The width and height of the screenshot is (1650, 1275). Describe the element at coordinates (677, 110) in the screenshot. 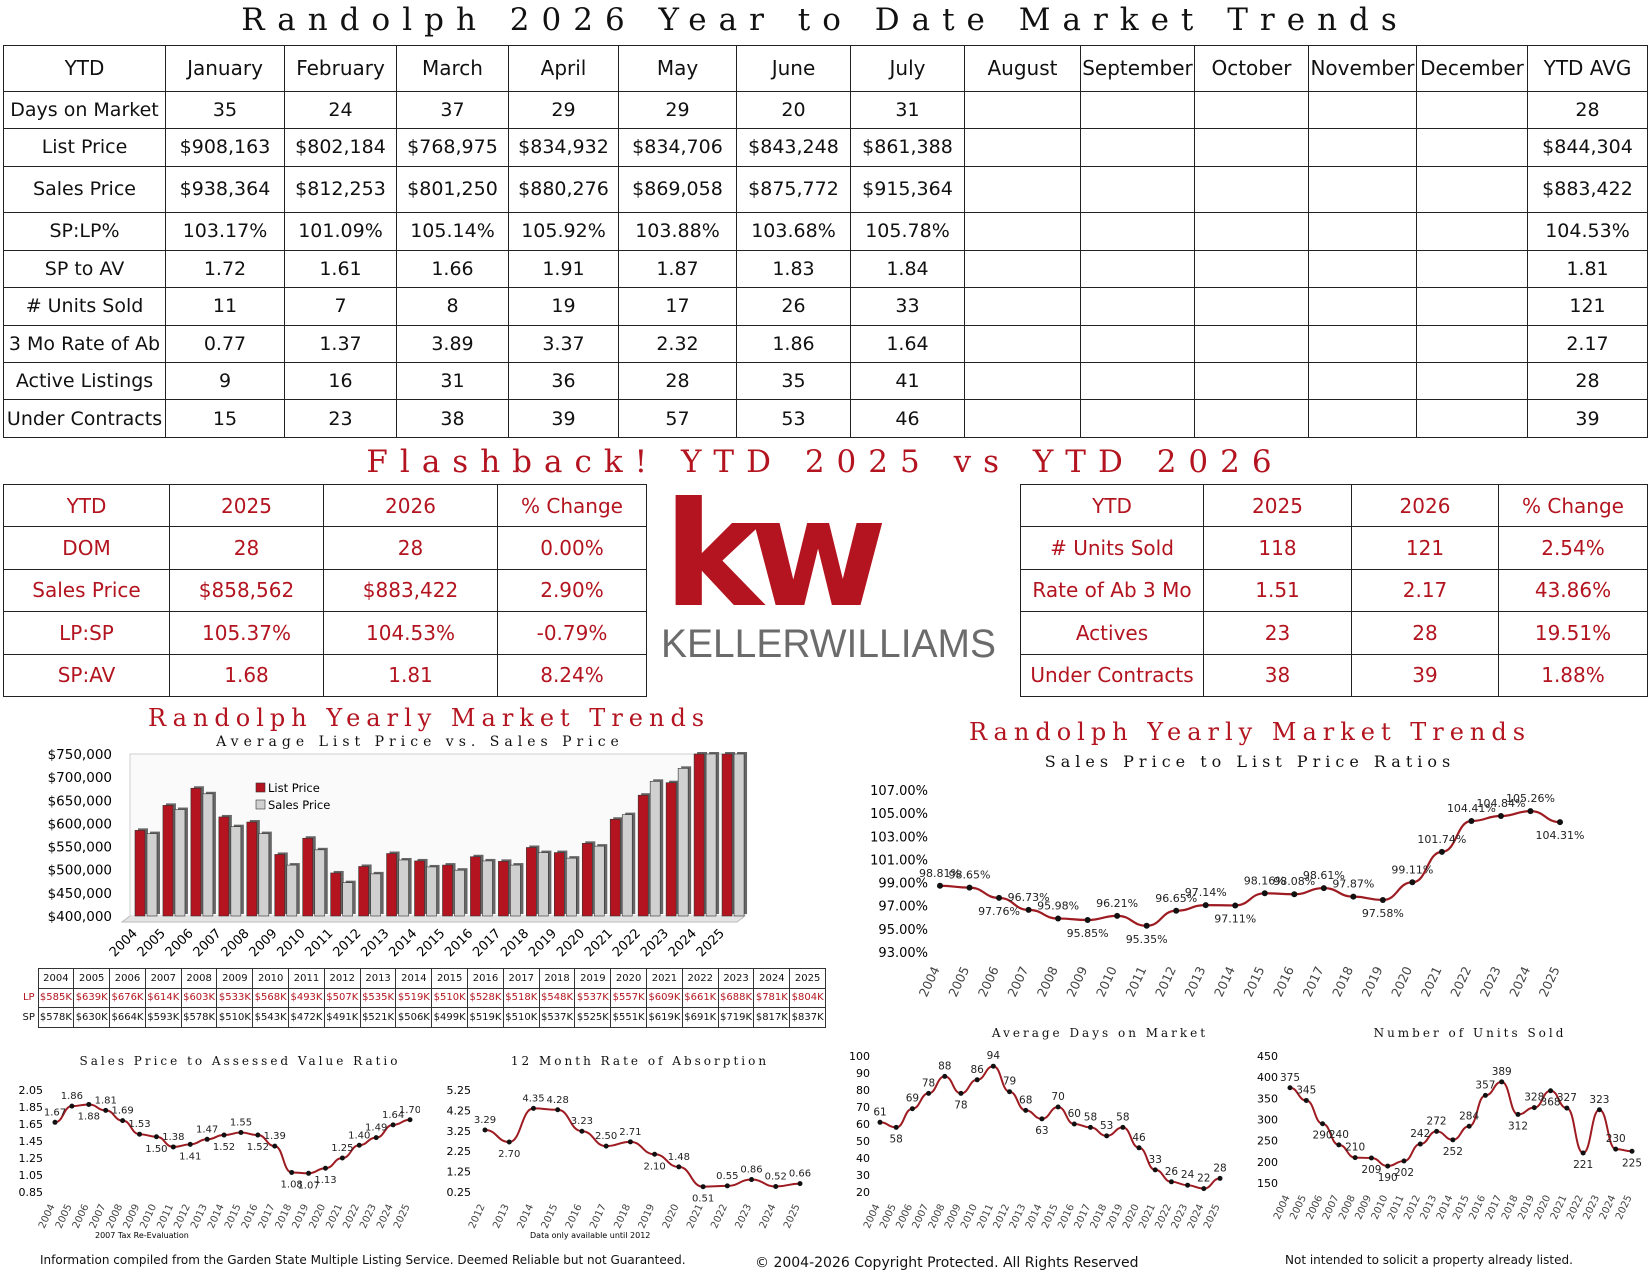

I see `table-cell: 29` at that location.